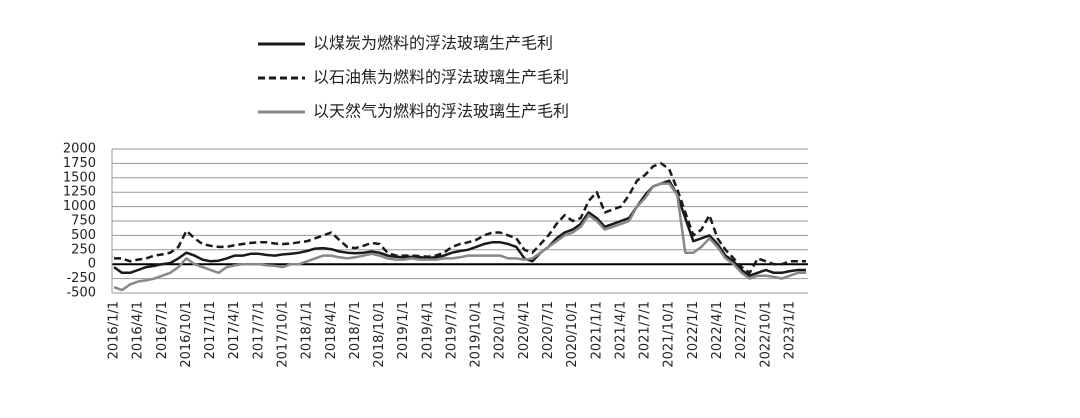 Image resolution: width=1080 pixels, height=418 pixels. What do you see at coordinates (81, 278) in the screenshot?
I see `y-tick-label: -250` at bounding box center [81, 278].